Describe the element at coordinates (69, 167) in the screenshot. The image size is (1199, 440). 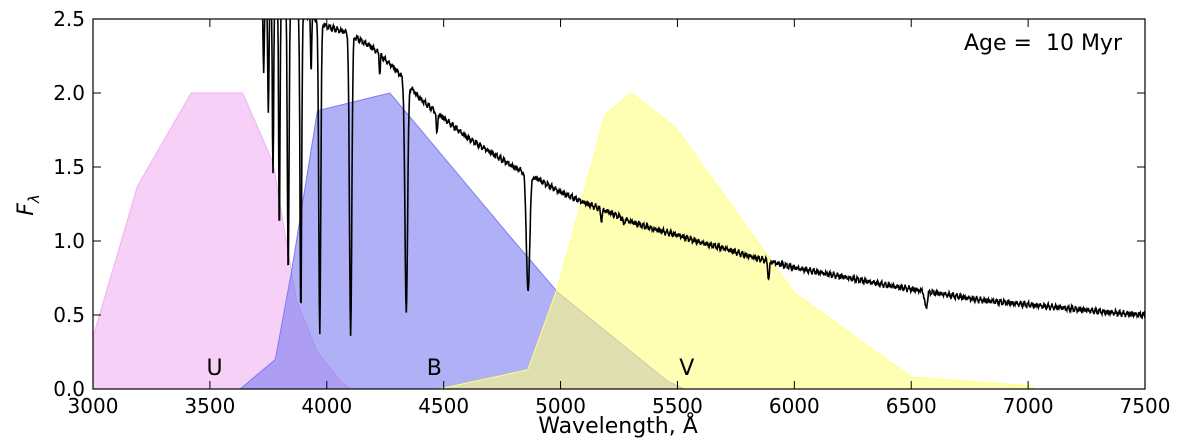
I see `y-tick-label: 1.5` at that location.